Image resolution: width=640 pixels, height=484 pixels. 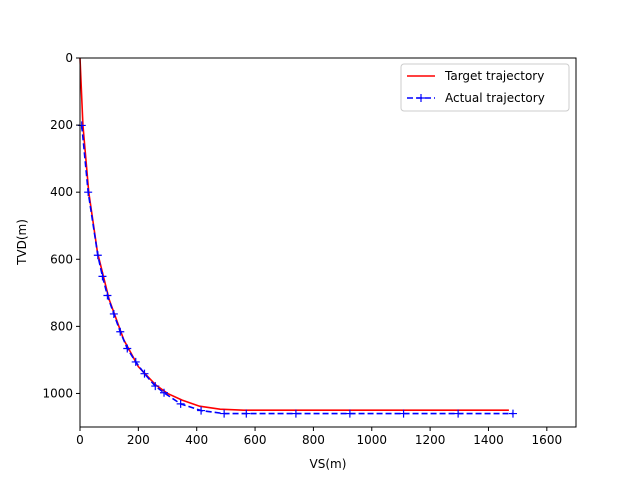 What do you see at coordinates (61, 259) in the screenshot?
I see `y-tick-label: 600` at bounding box center [61, 259].